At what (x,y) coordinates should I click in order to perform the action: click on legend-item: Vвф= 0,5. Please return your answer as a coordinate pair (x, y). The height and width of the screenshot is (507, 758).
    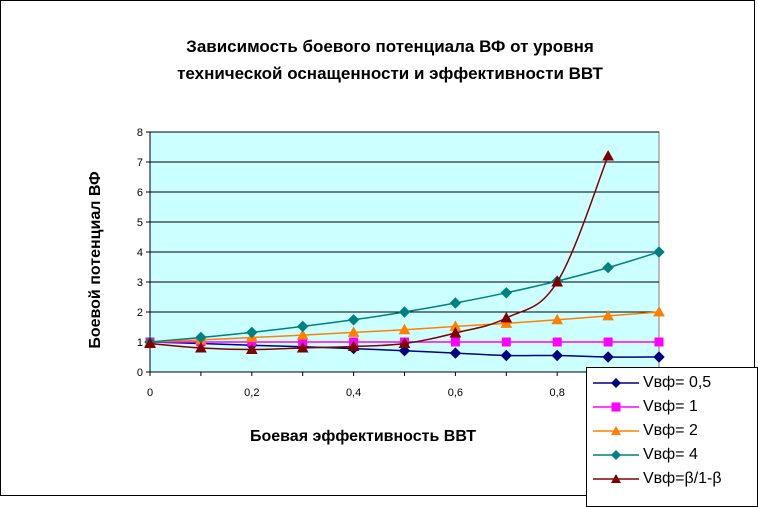
    Looking at the image, I should click on (672, 383).